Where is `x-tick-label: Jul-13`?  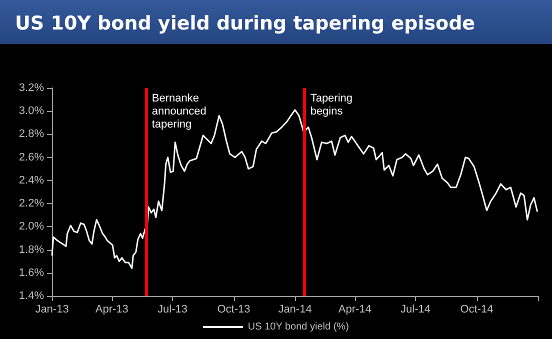
x-tick-label: Jul-13 is located at coordinates (173, 310).